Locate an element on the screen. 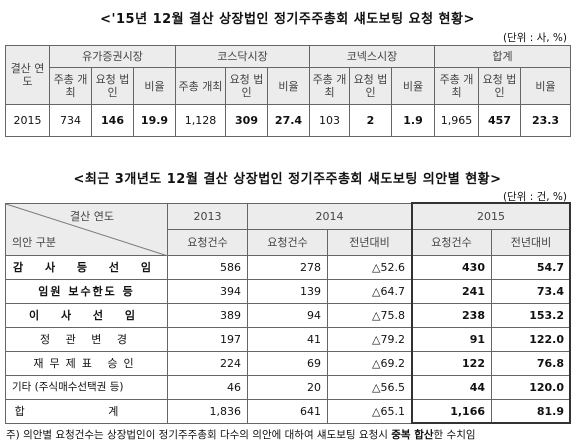 The image size is (575, 445). row-label: 감 사 등 선 임 is located at coordinates (86, 267).